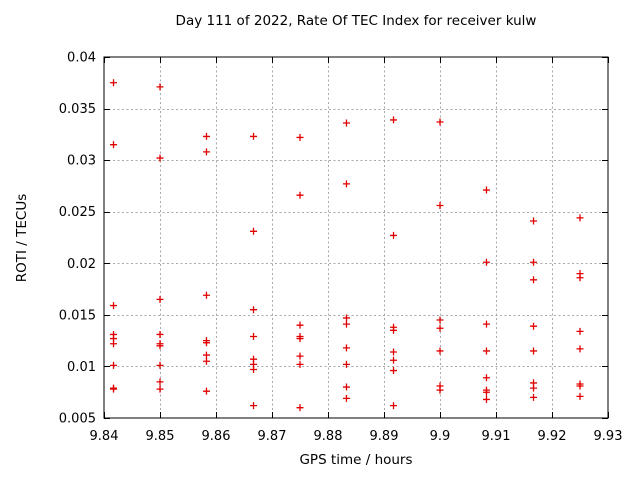 The image size is (640, 480). What do you see at coordinates (77, 212) in the screenshot?
I see `y-tick-label: 0.025` at bounding box center [77, 212].